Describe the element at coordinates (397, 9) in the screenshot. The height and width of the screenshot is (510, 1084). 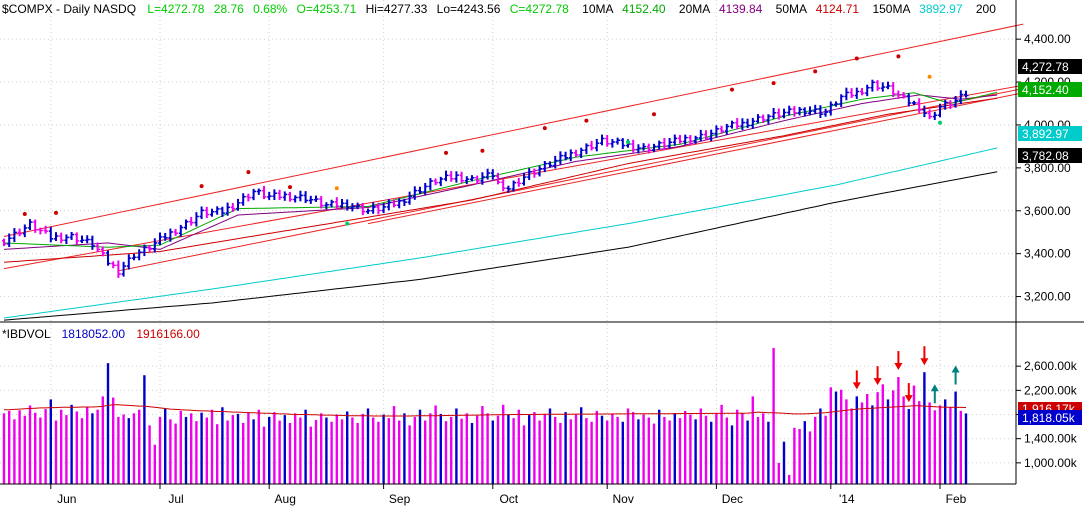
I see `high-value: Hi=4277.33` at that location.